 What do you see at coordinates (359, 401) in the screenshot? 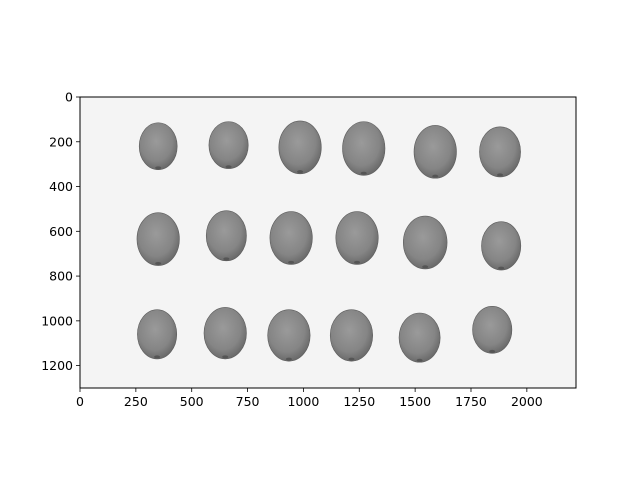
I see `x-tick-label: 1250` at bounding box center [359, 401].